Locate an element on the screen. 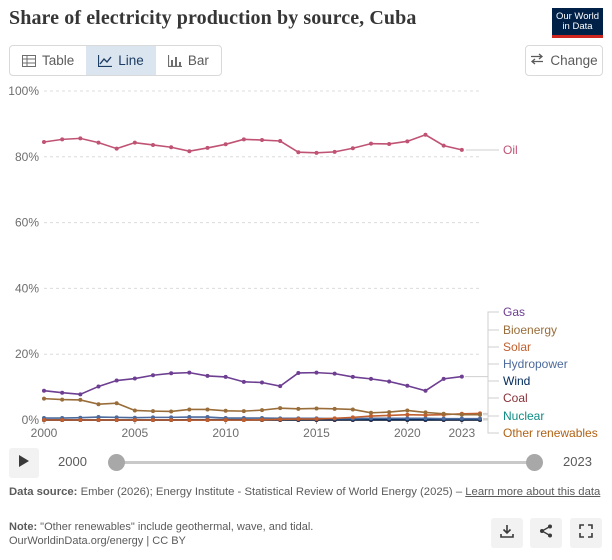  share-button is located at coordinates (546, 533).